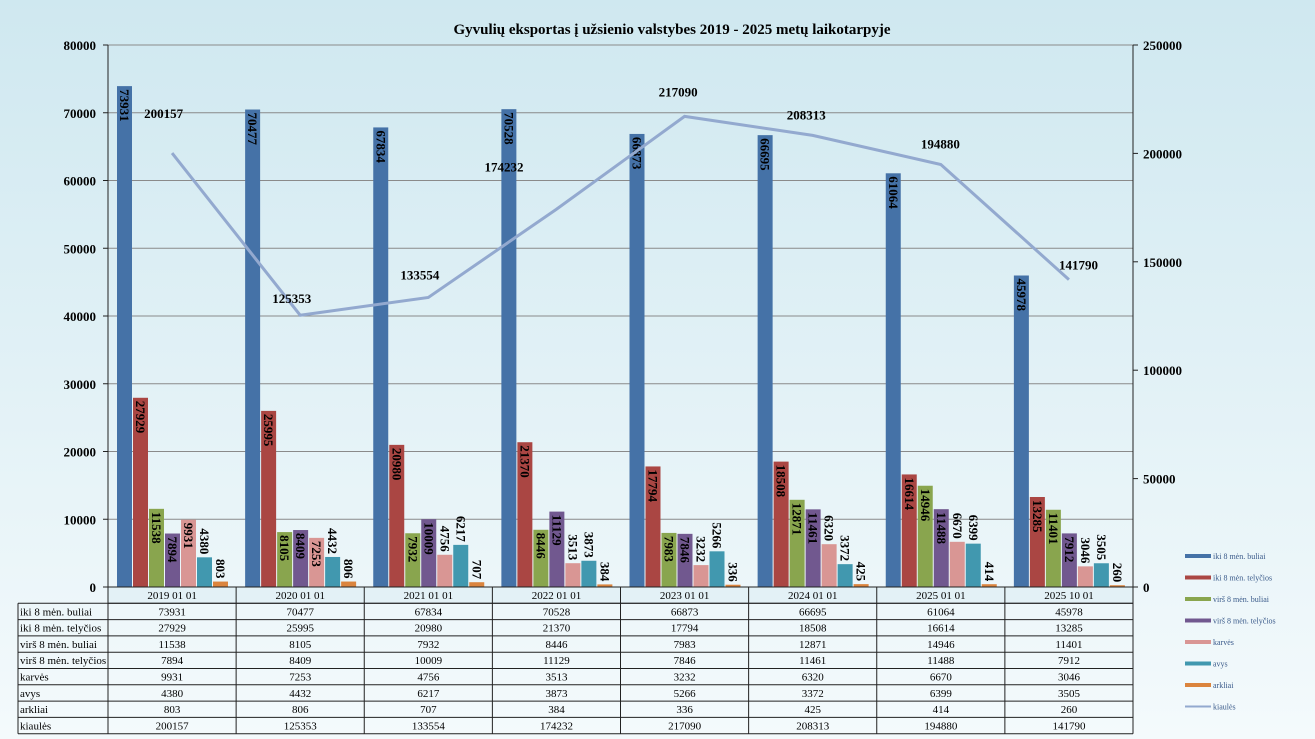  Describe the element at coordinates (1223, 642) in the screenshot. I see `legend-label: karvės` at that location.